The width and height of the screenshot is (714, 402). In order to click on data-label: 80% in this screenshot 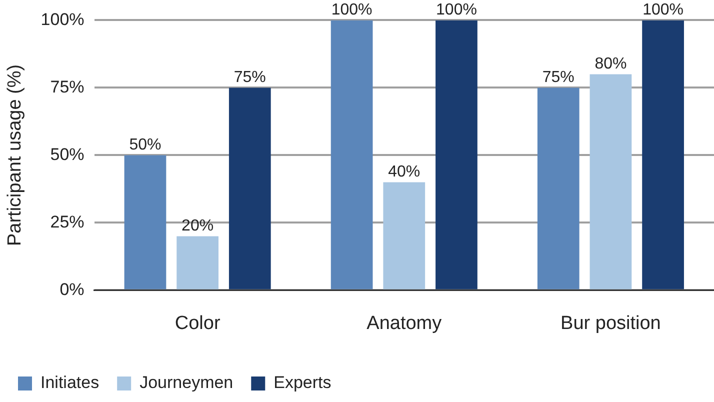, I will do `click(610, 64)`.